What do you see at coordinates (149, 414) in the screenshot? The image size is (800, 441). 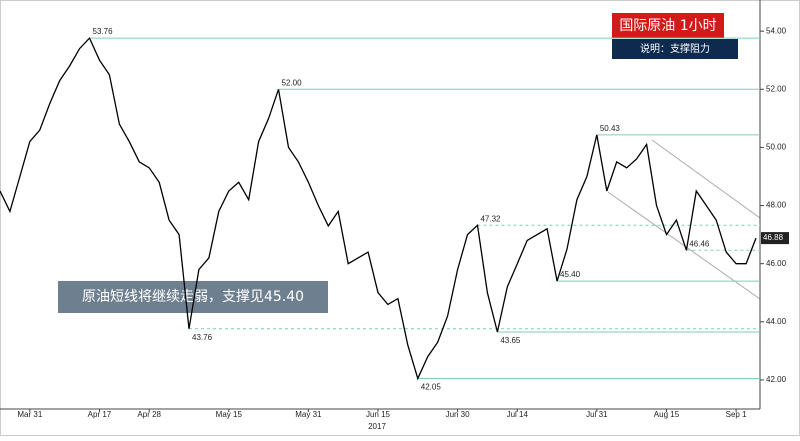 I see `x-tick-label: Apr 28` at bounding box center [149, 414].